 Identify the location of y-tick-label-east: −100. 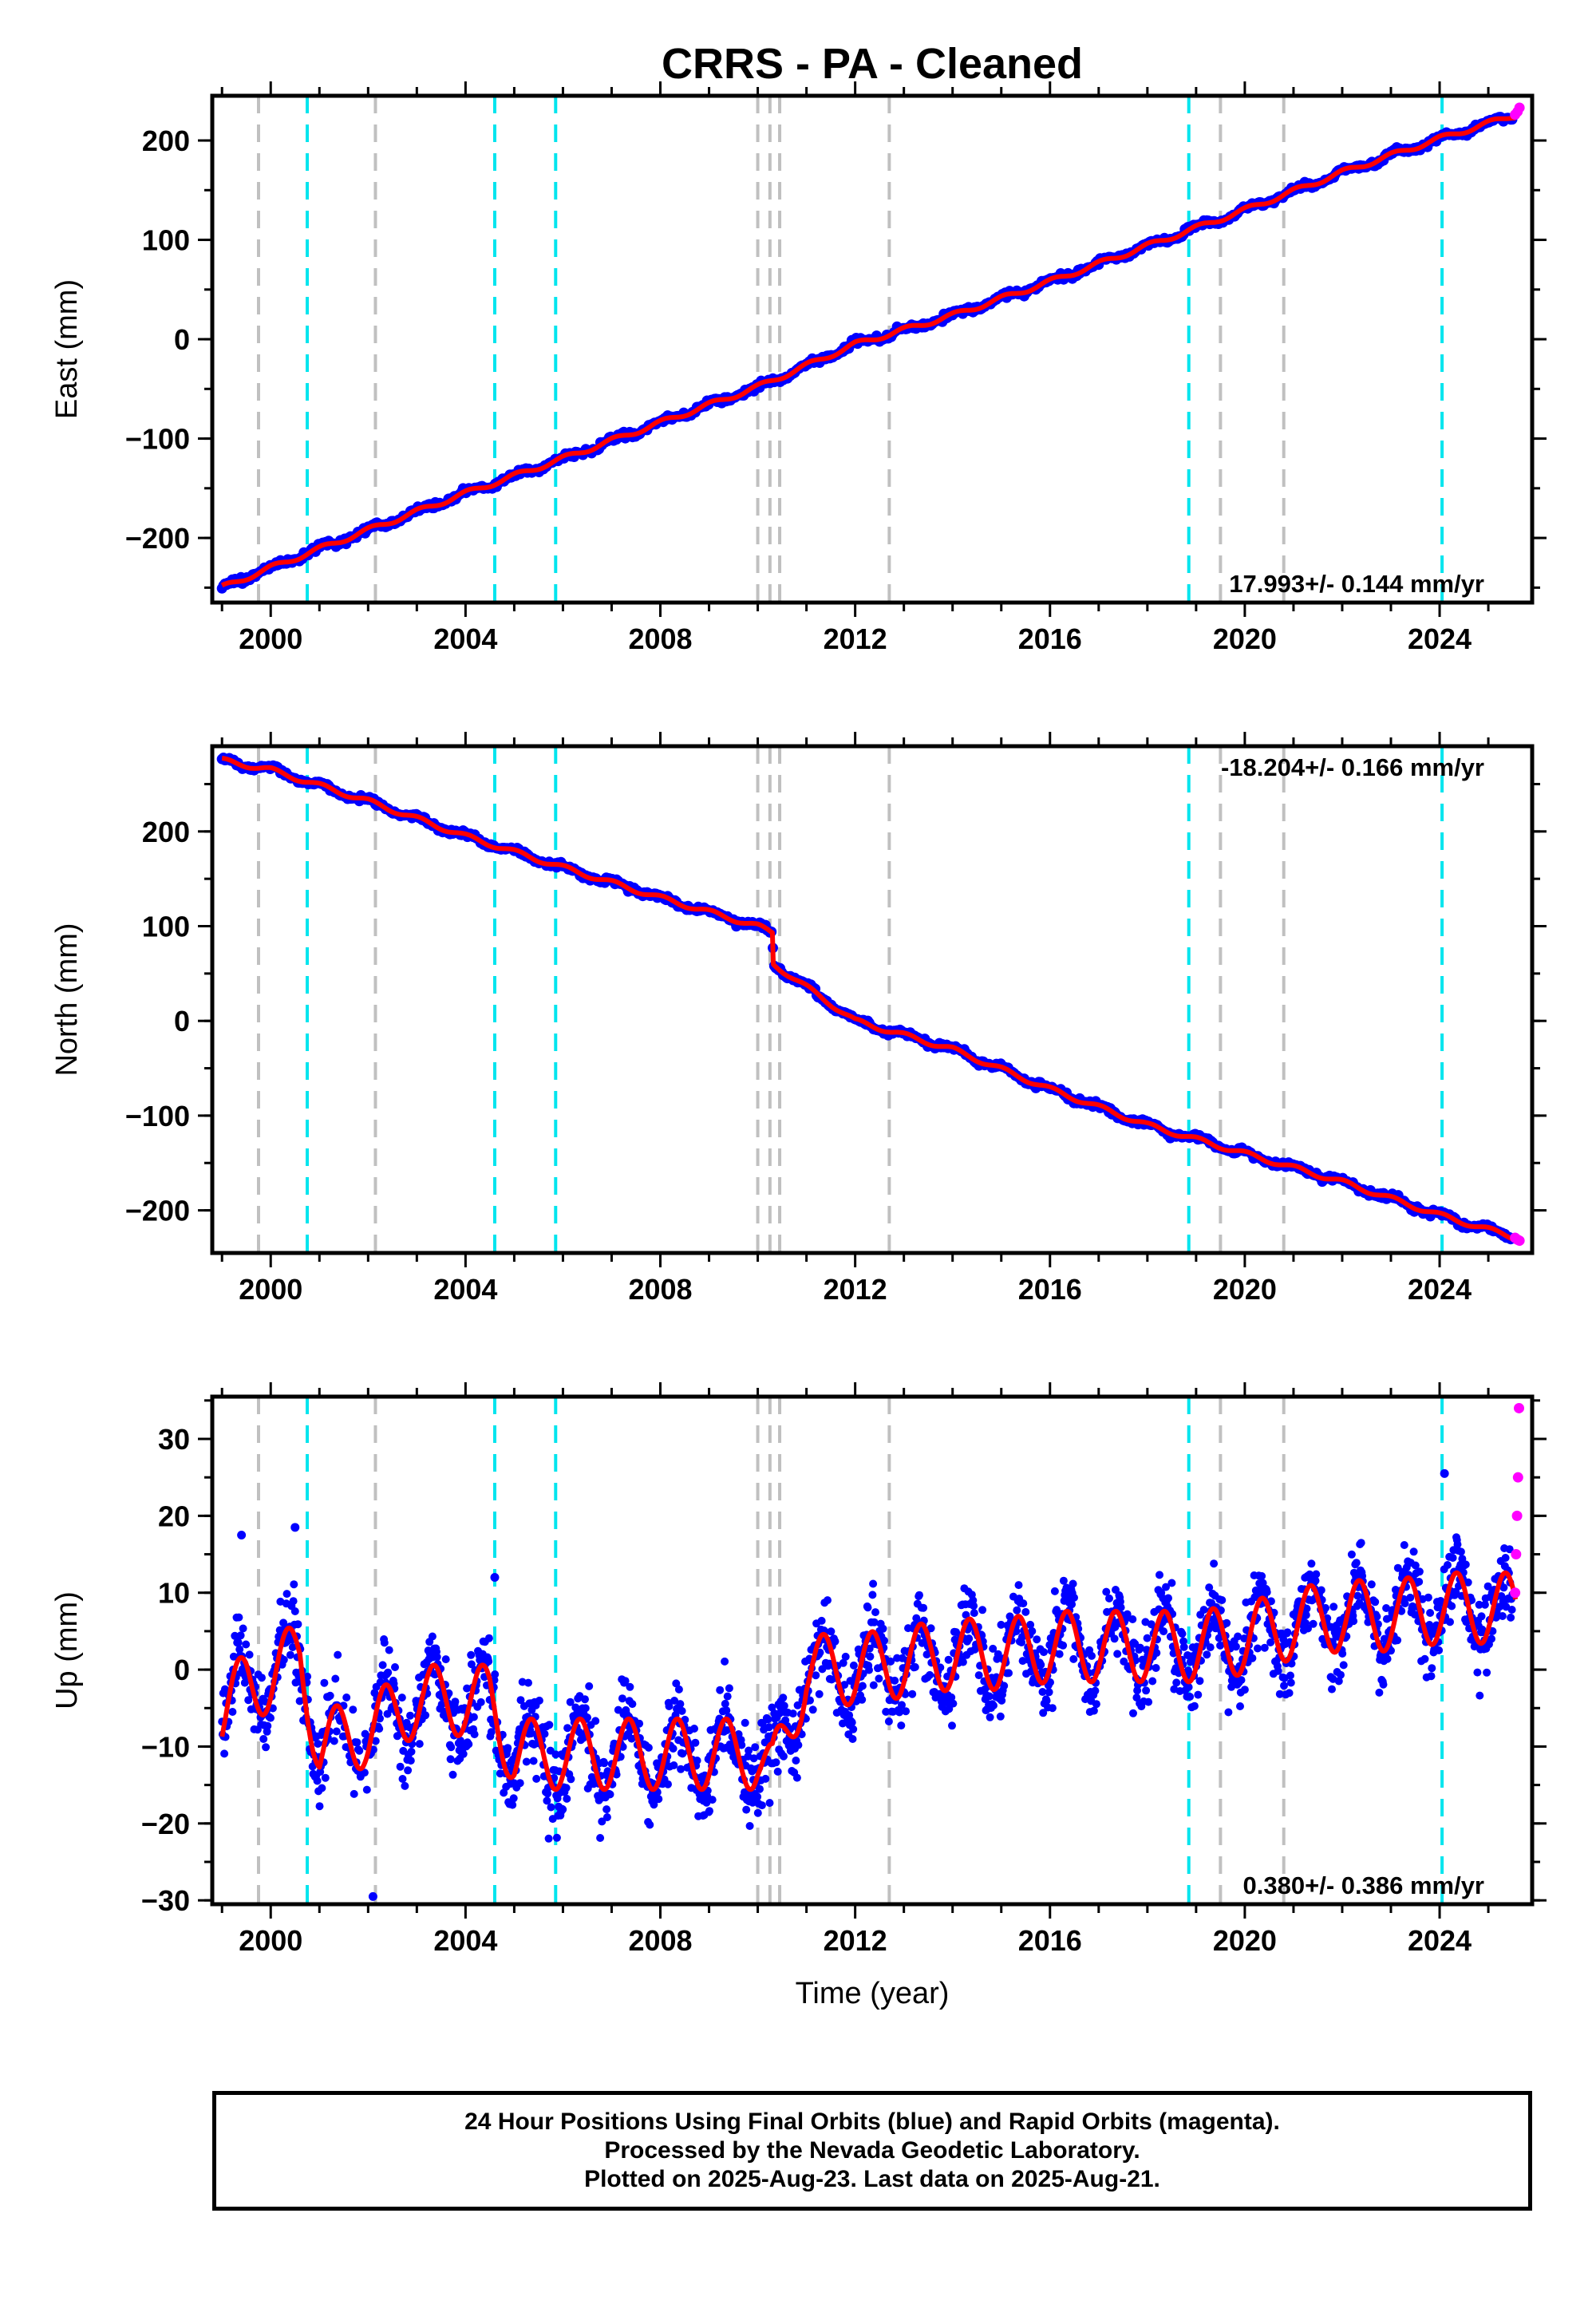
(157, 439).